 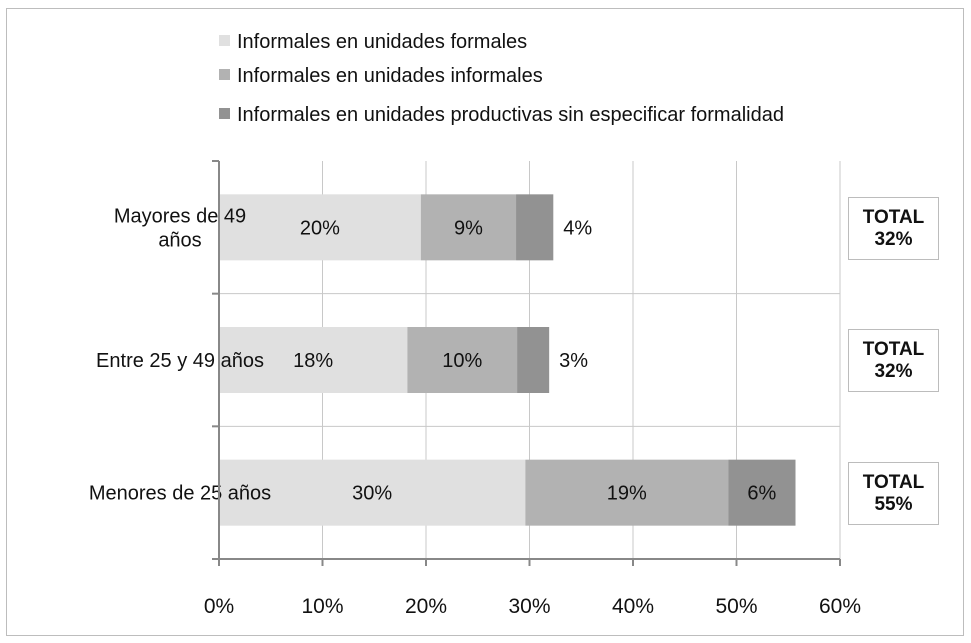 What do you see at coordinates (893, 504) in the screenshot?
I see `total-value: 55%` at bounding box center [893, 504].